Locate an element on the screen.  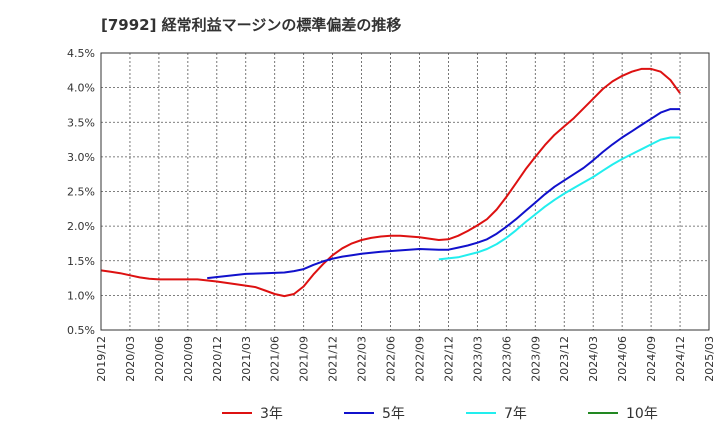
legend-label-7年: 7年 is located at coordinates (515, 414).